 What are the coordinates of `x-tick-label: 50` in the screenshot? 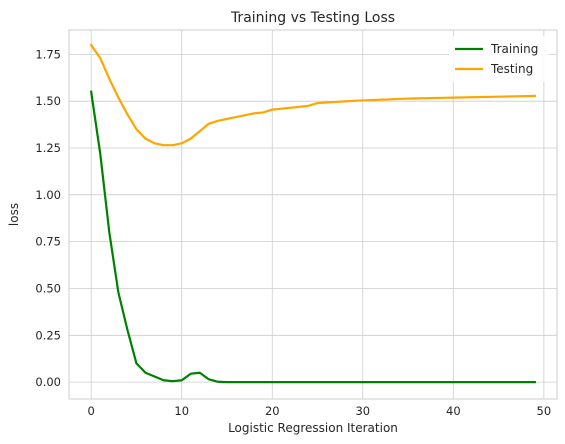 It's located at (544, 411).